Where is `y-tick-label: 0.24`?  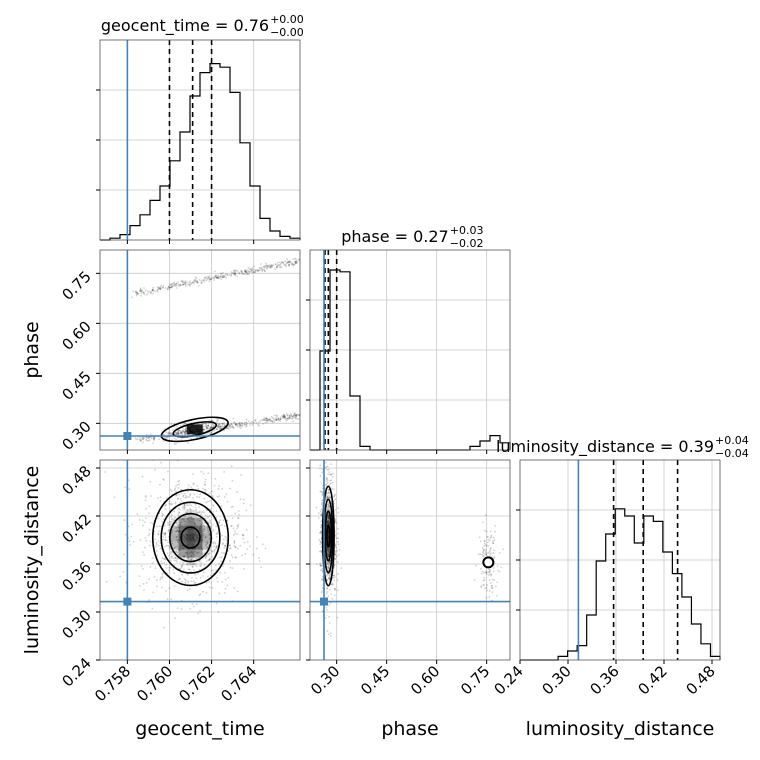 y-tick-label: 0.24 is located at coordinates (76, 672).